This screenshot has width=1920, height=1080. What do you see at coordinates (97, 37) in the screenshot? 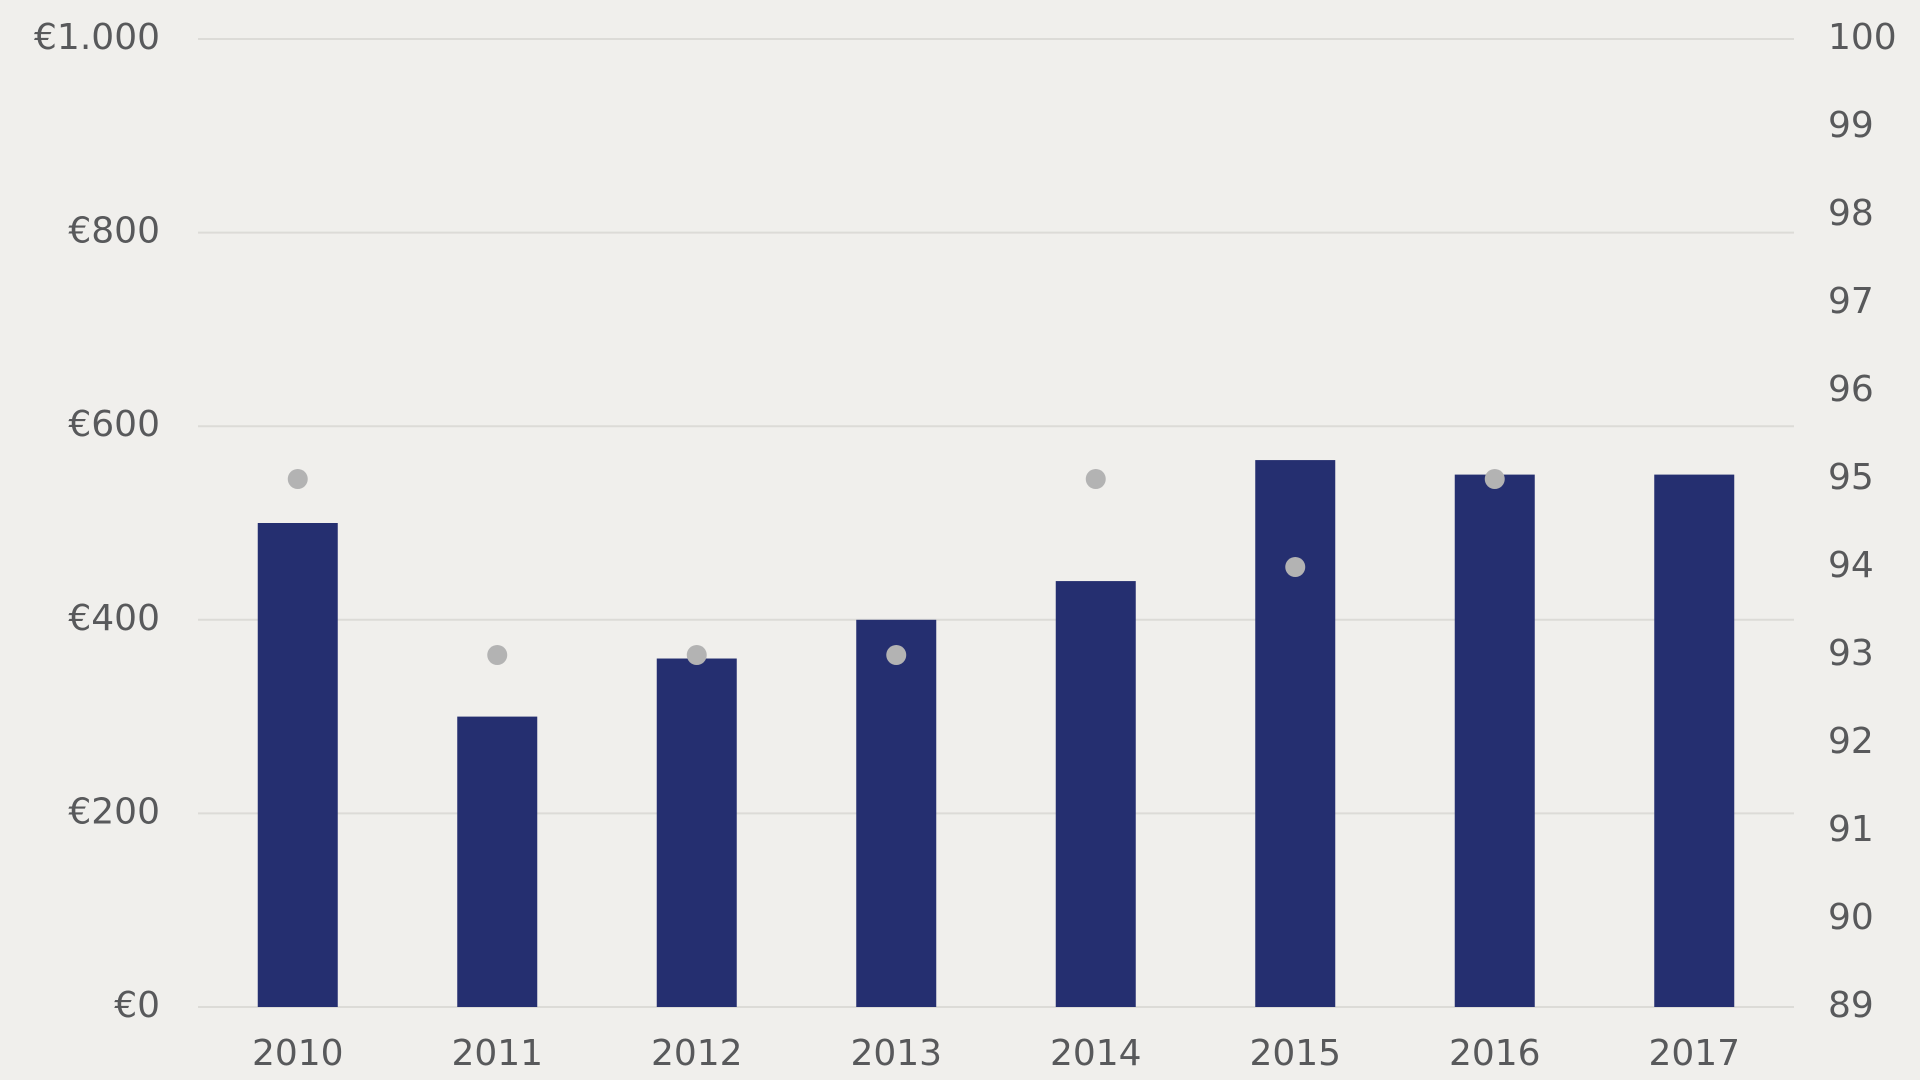
I see `y-tick-label: €1.000` at bounding box center [97, 37].